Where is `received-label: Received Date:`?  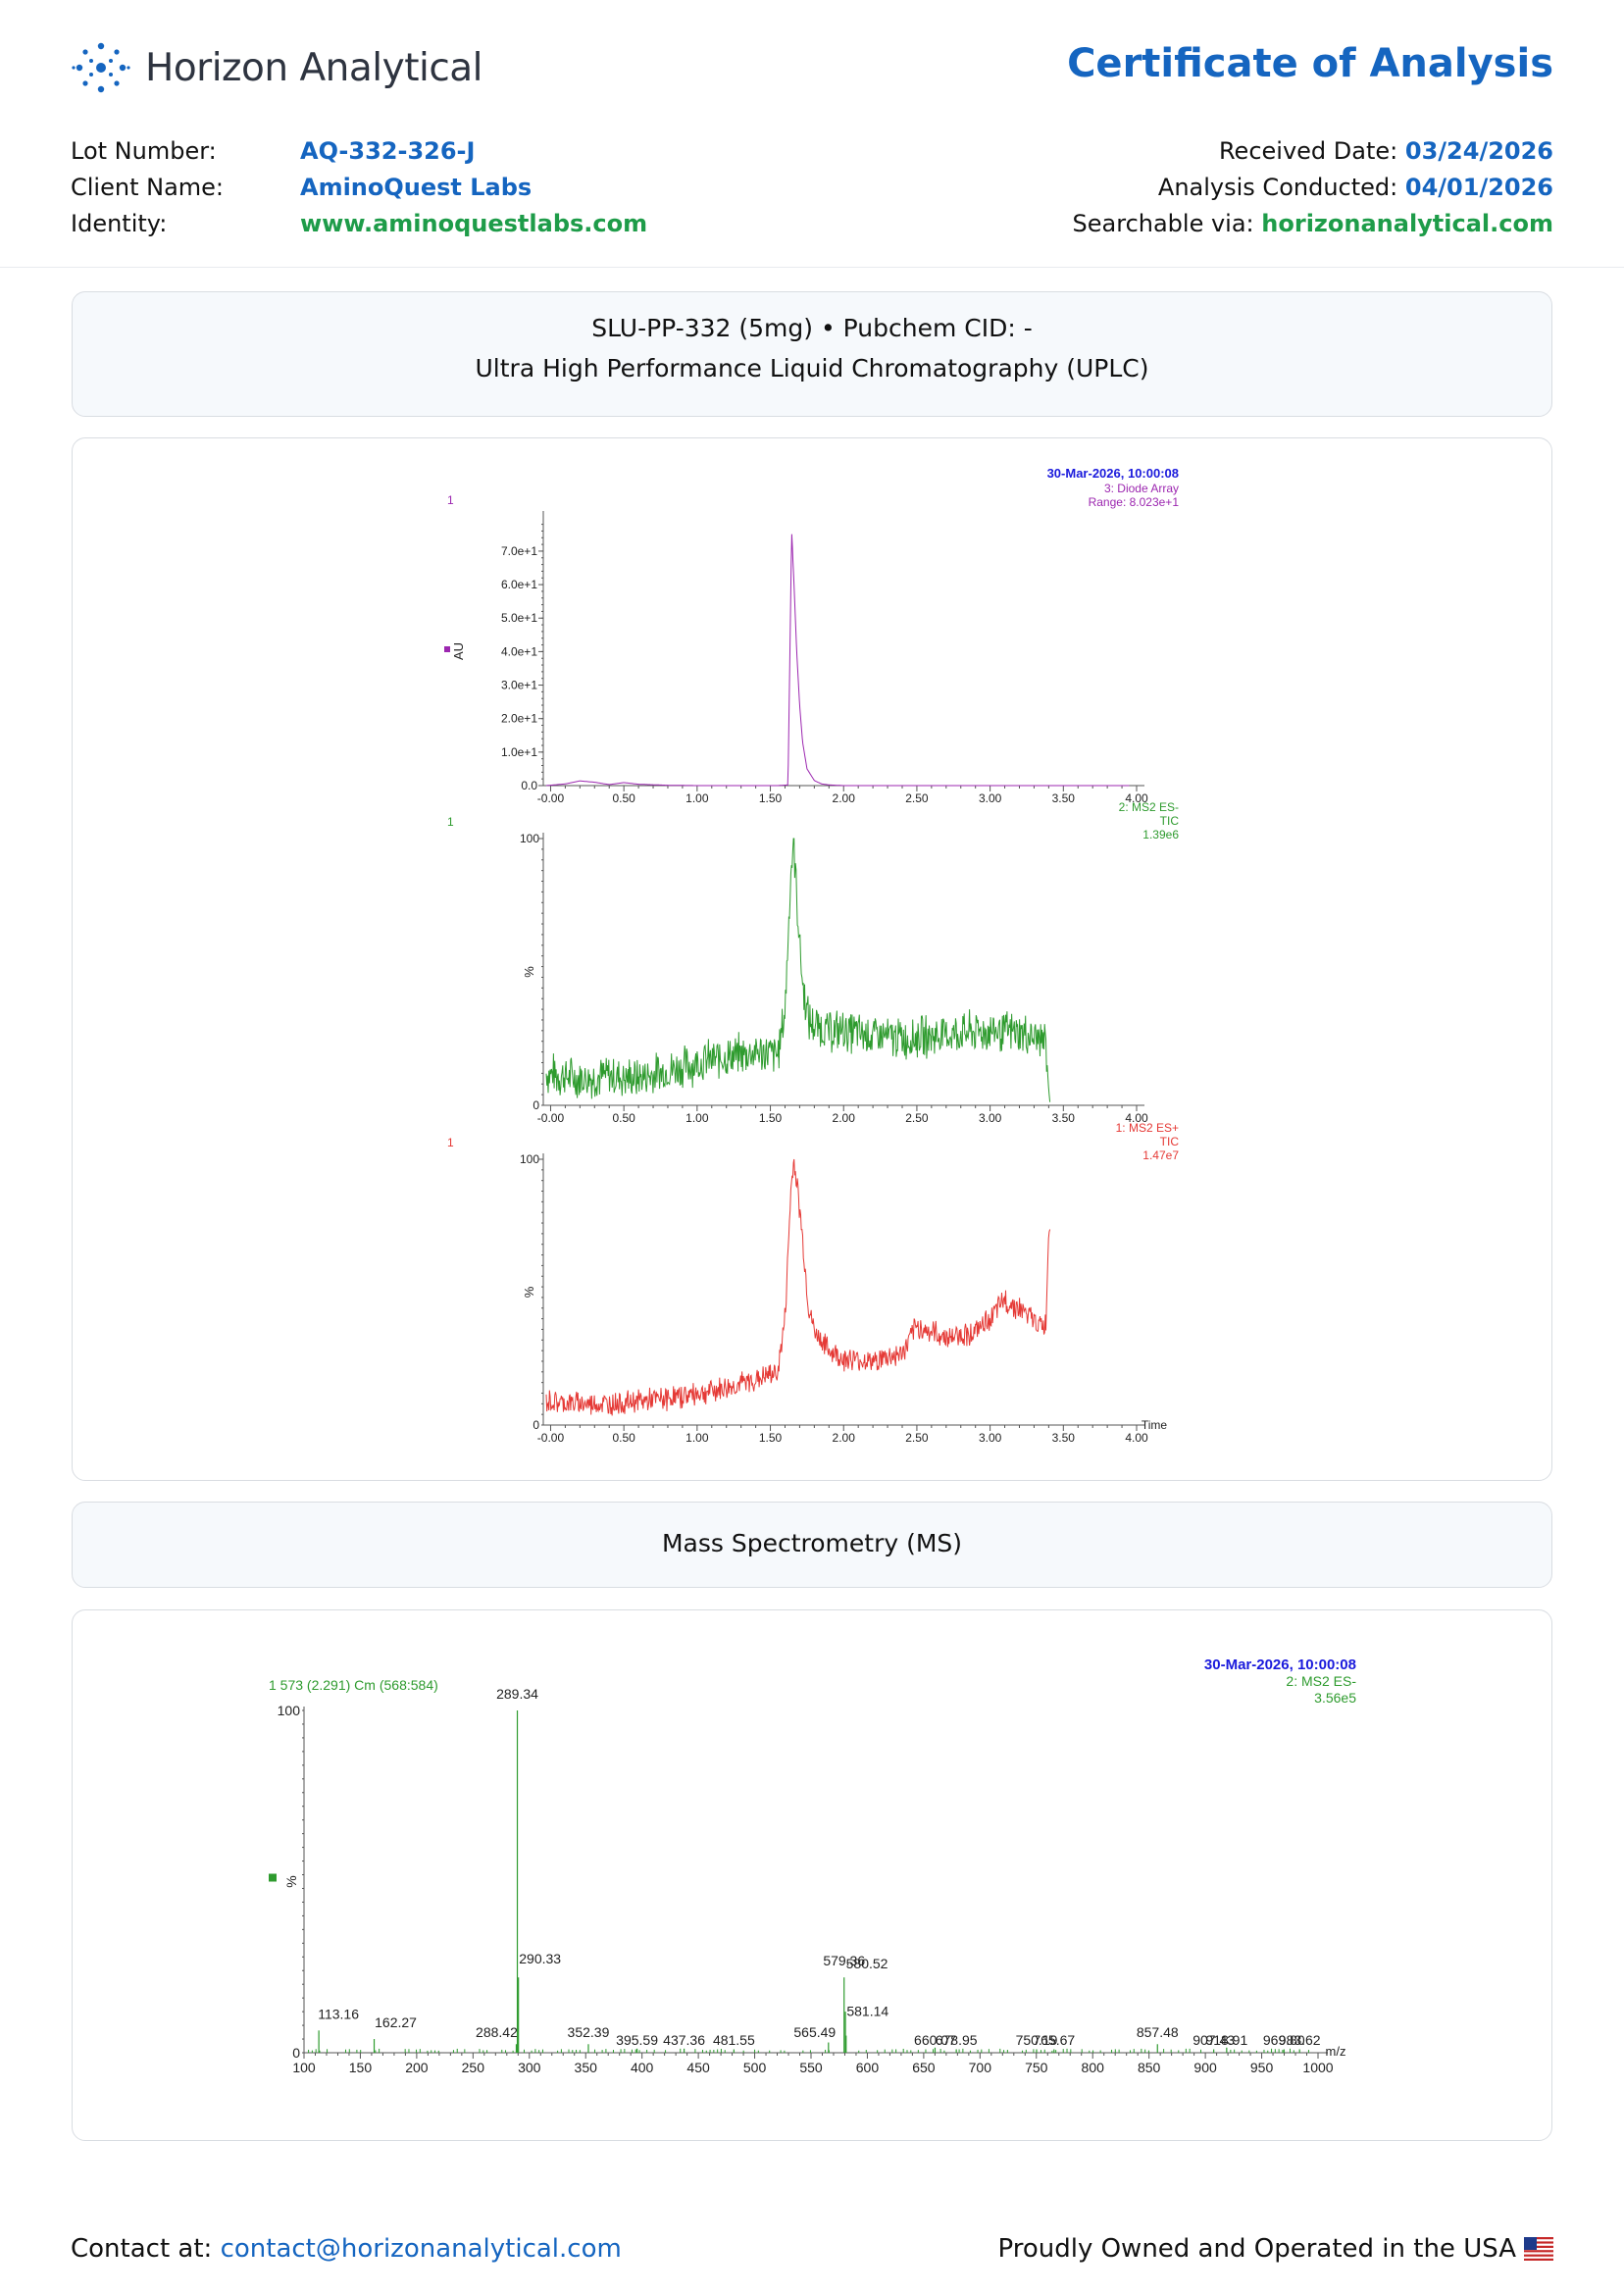
received-label: Received Date: is located at coordinates (1308, 151).